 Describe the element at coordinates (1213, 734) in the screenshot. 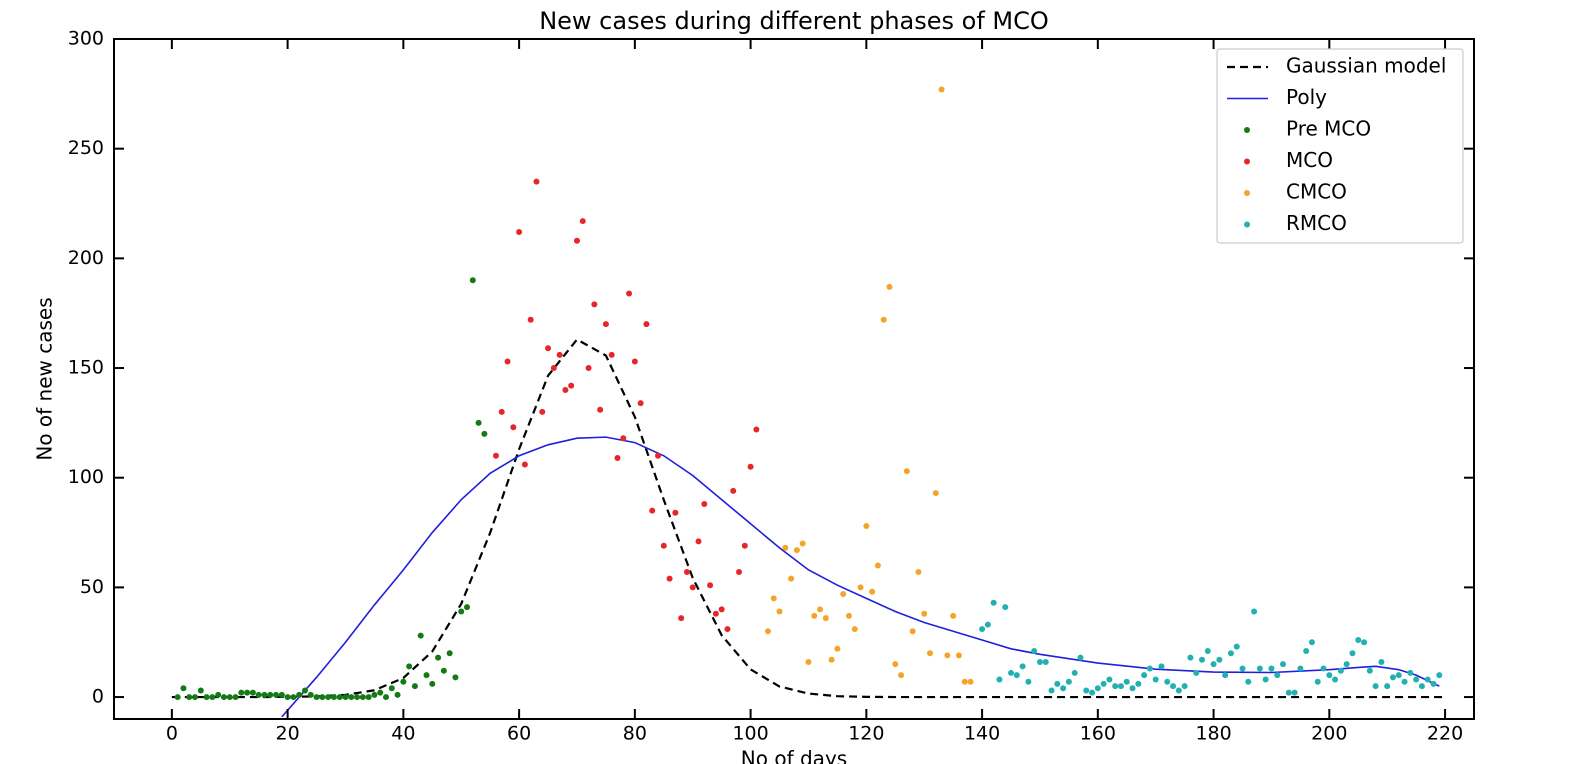

I see `x-tick-label: 180` at that location.